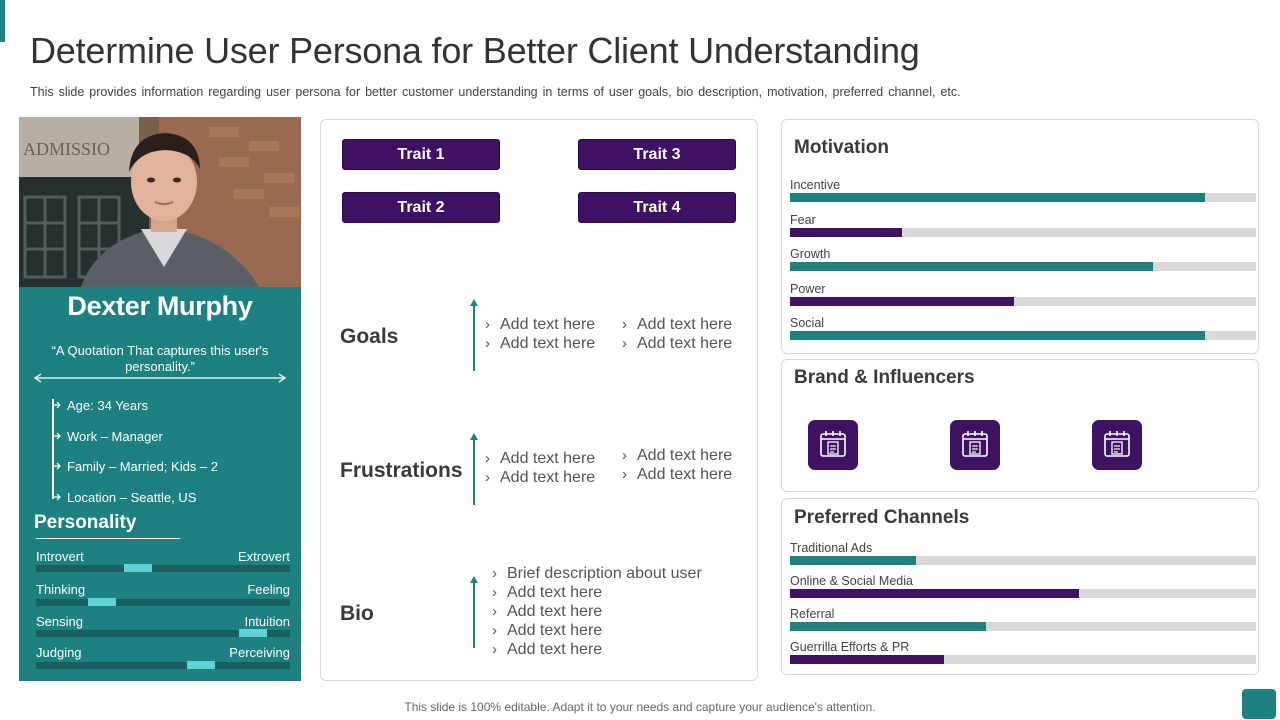 This screenshot has height=720, width=1280. Describe the element at coordinates (851, 581) in the screenshot. I see `bar-label: Online & Social Media` at that location.